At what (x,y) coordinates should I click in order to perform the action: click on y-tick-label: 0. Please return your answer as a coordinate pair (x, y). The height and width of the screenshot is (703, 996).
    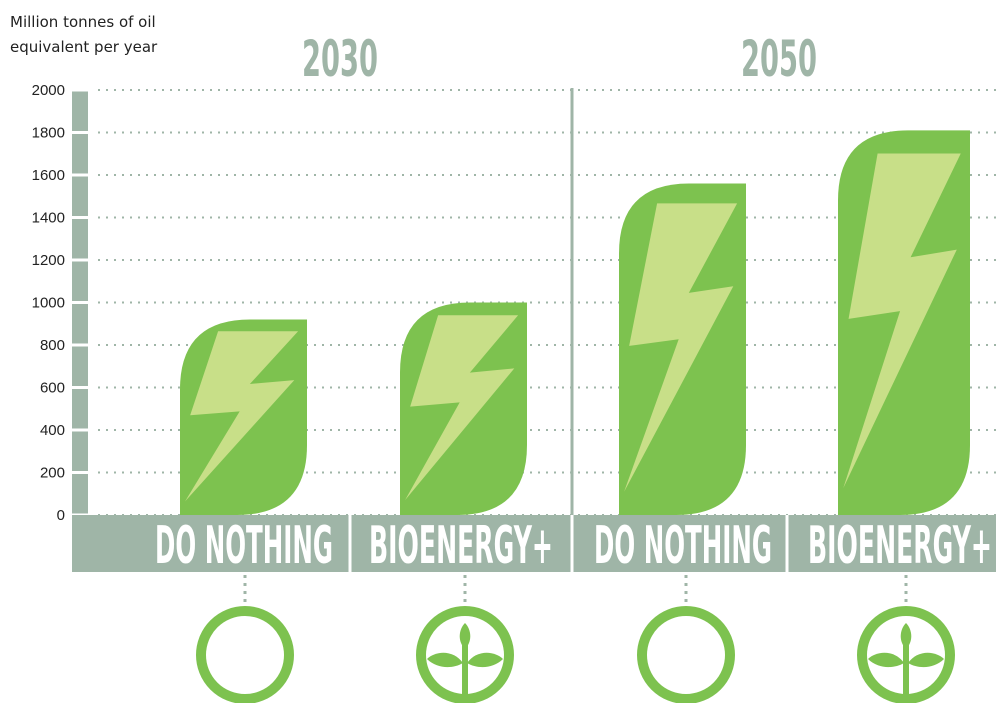
    Looking at the image, I should click on (61, 515).